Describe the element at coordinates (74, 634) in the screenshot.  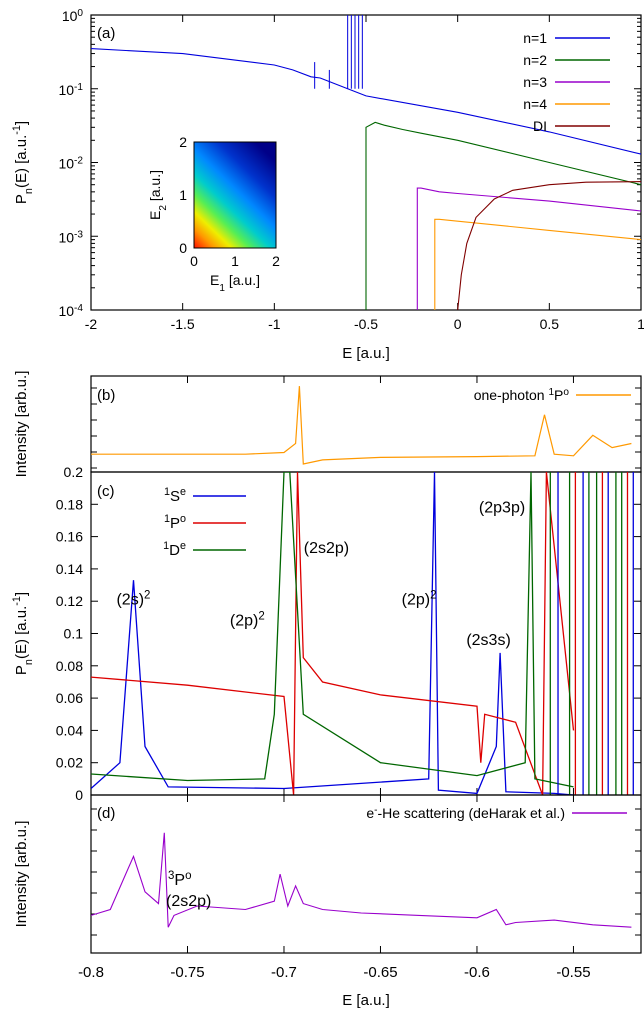
I see `y-tick-label: 0.1` at that location.